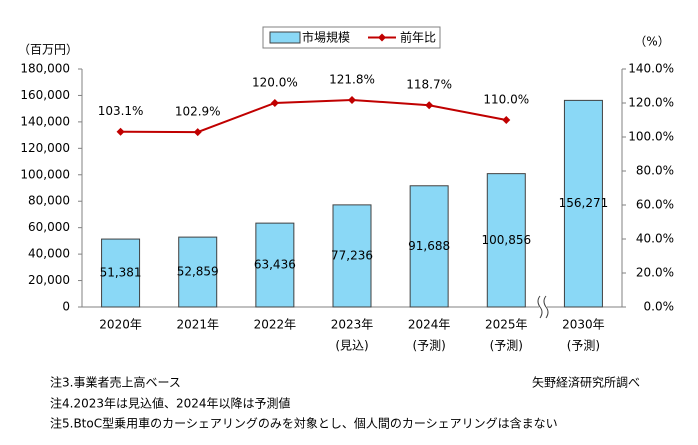 This screenshot has height=445, width=698. Describe the element at coordinates (45, 174) in the screenshot. I see `y-tick-label: 100,000` at that location.